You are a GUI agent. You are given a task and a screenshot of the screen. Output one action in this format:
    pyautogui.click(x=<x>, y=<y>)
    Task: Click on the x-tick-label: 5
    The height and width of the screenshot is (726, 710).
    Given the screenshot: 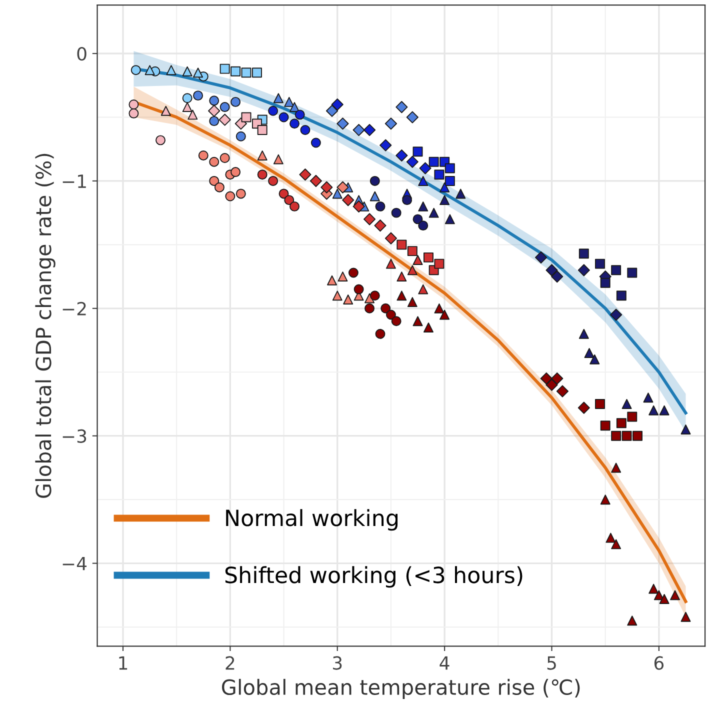 What is the action you would take?
    pyautogui.click(x=551, y=663)
    